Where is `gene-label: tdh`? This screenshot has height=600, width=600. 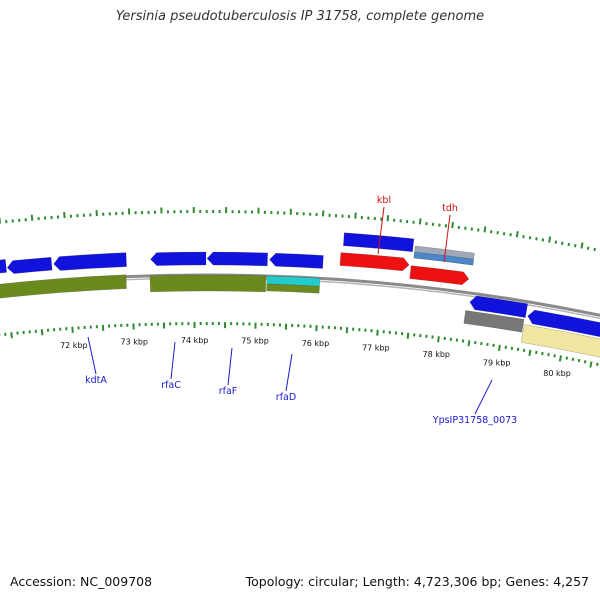 gene-label: tdh is located at coordinates (450, 208).